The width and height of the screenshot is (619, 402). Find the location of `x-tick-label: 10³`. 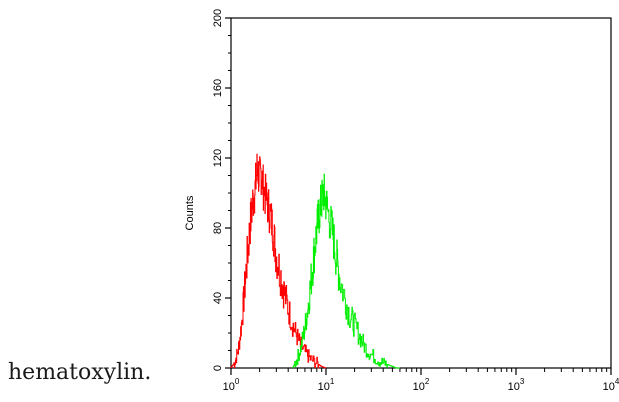

x-tick-label: 10³ is located at coordinates (516, 385).